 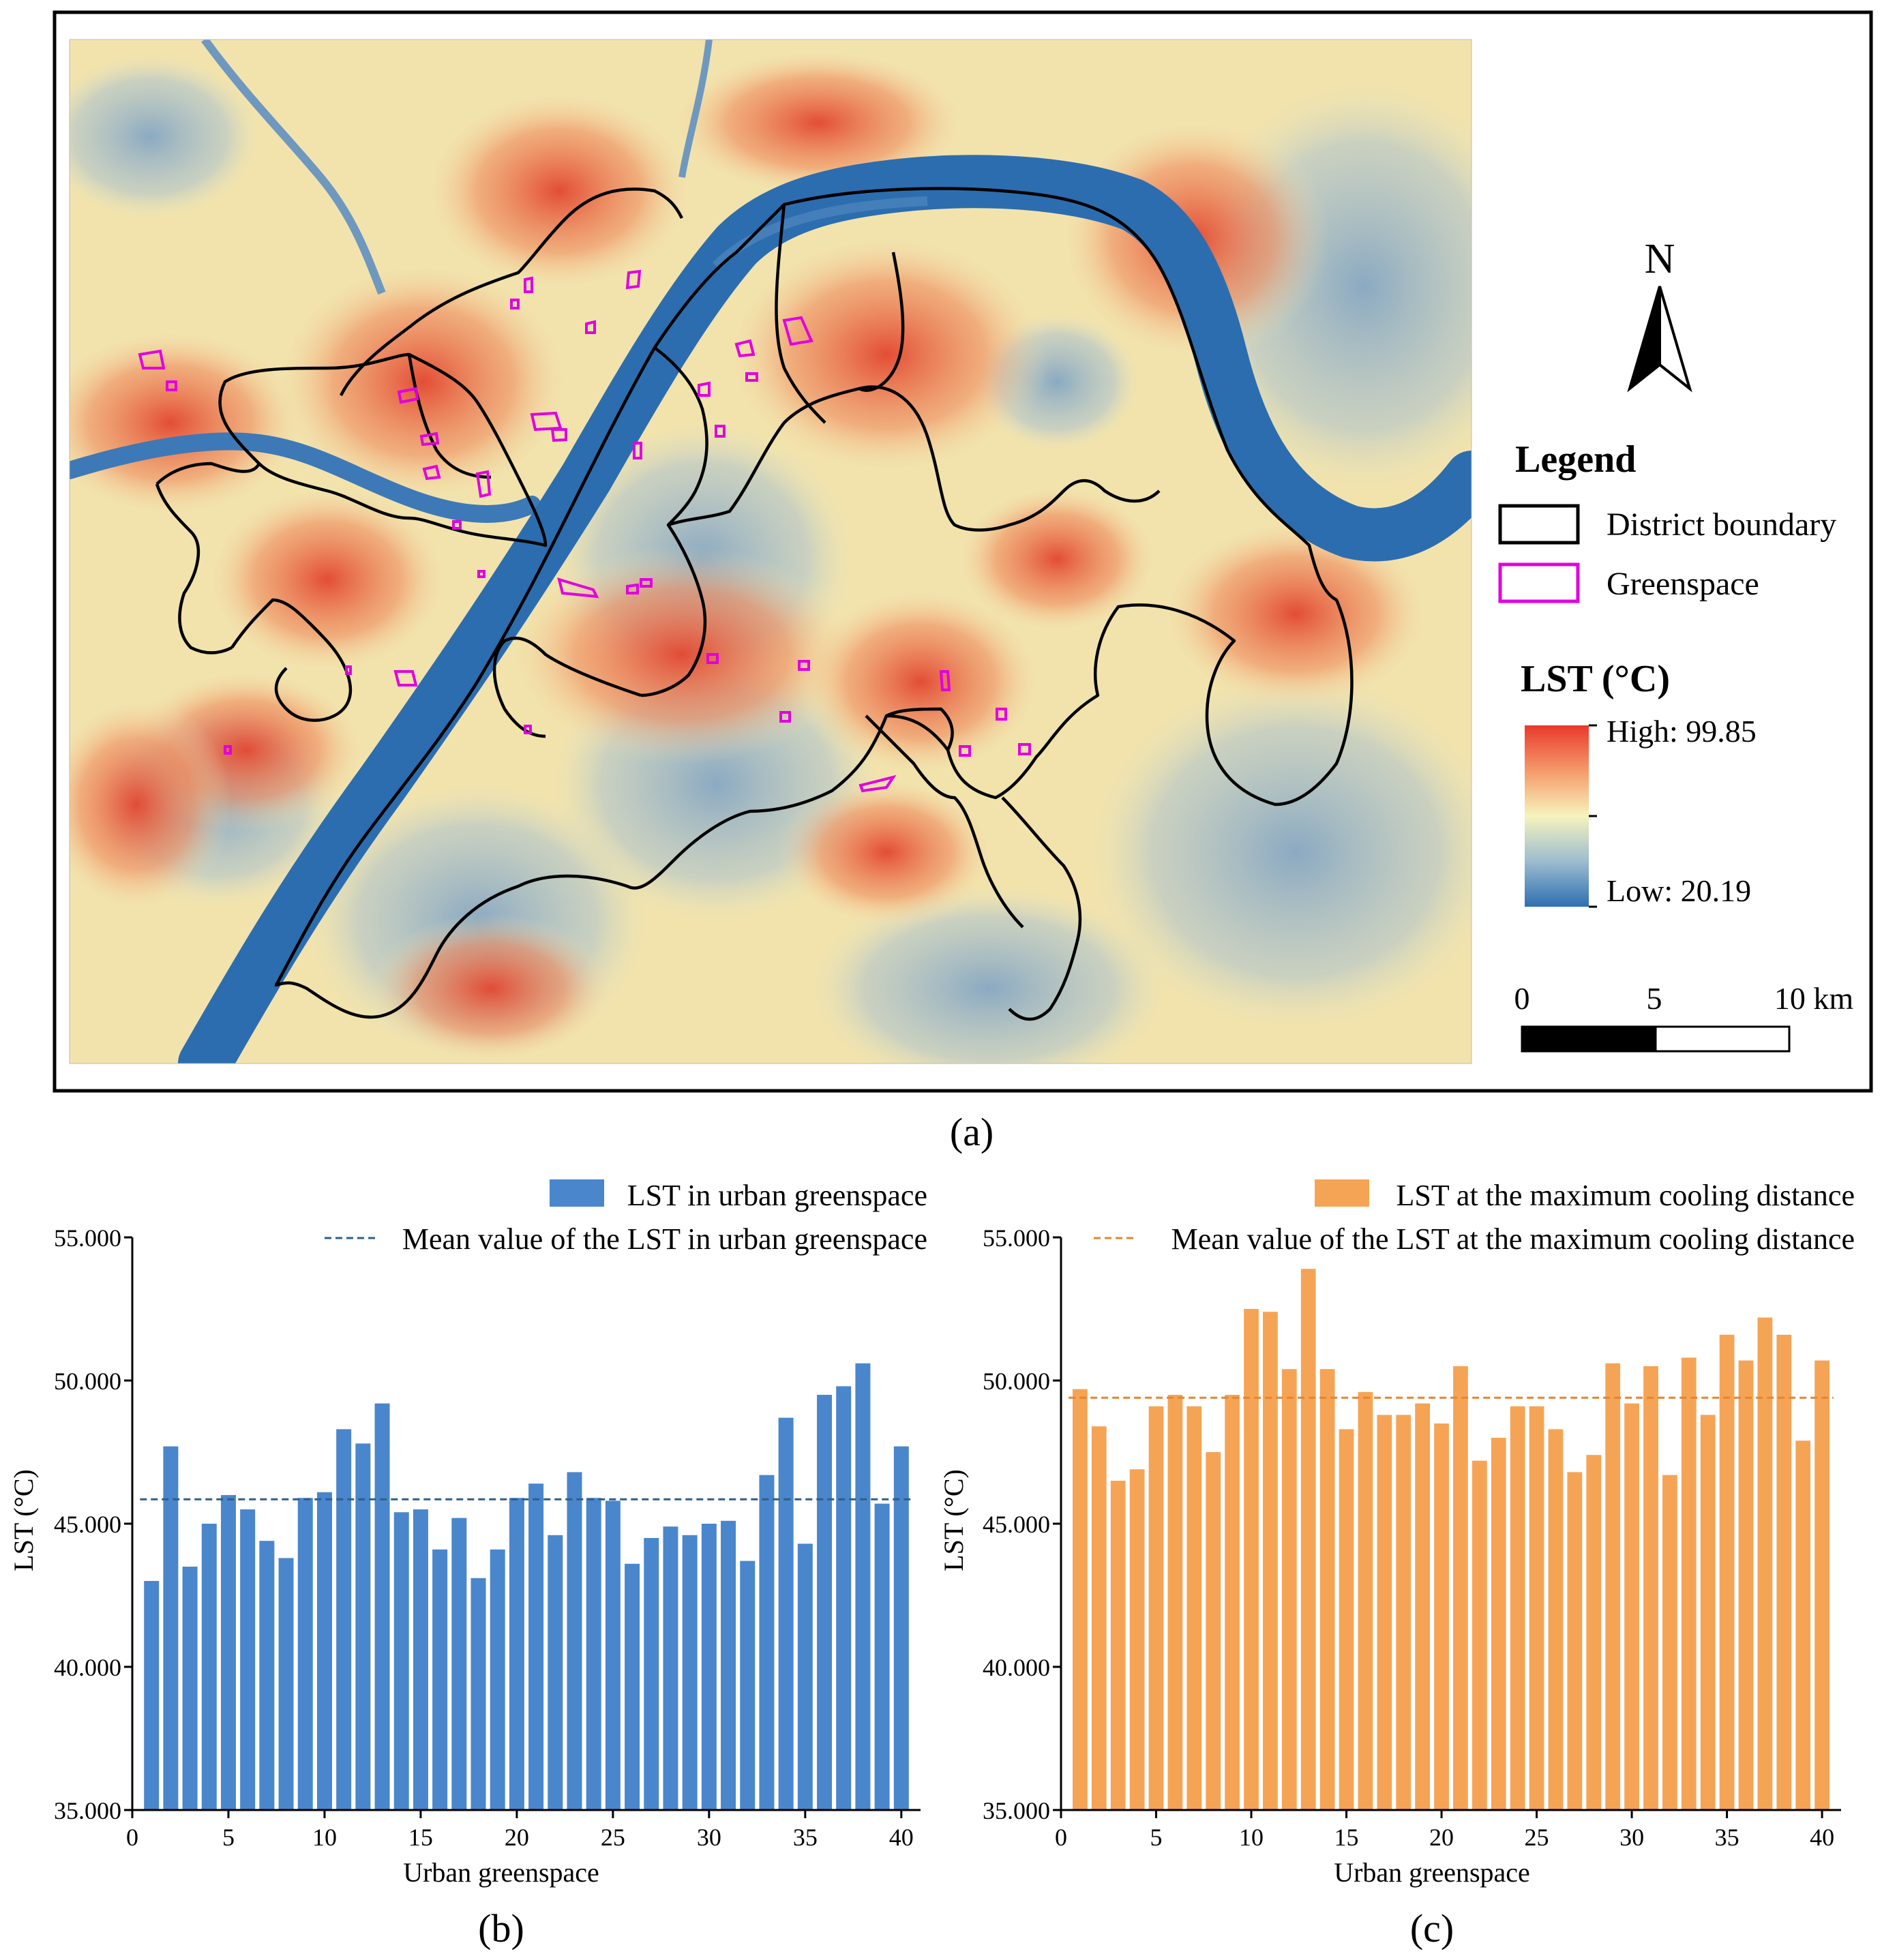 I want to click on chart-c-legend-bar-label: LST at the maximum cooling distance, so click(x=1625, y=1195).